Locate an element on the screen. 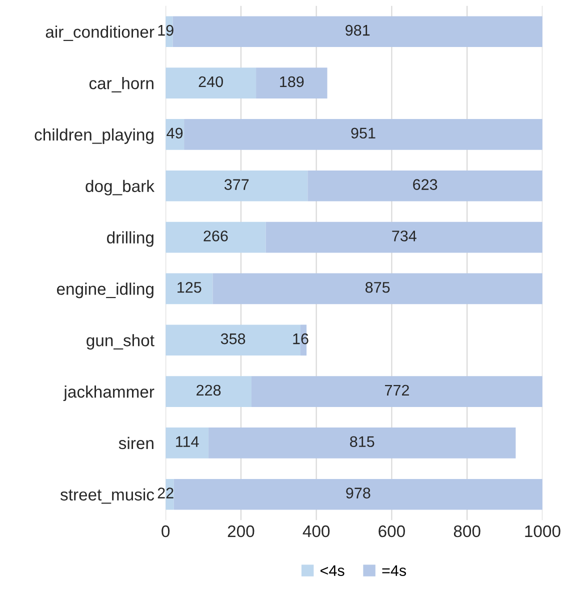 The height and width of the screenshot is (591, 571). legend-label: =4s is located at coordinates (394, 570).